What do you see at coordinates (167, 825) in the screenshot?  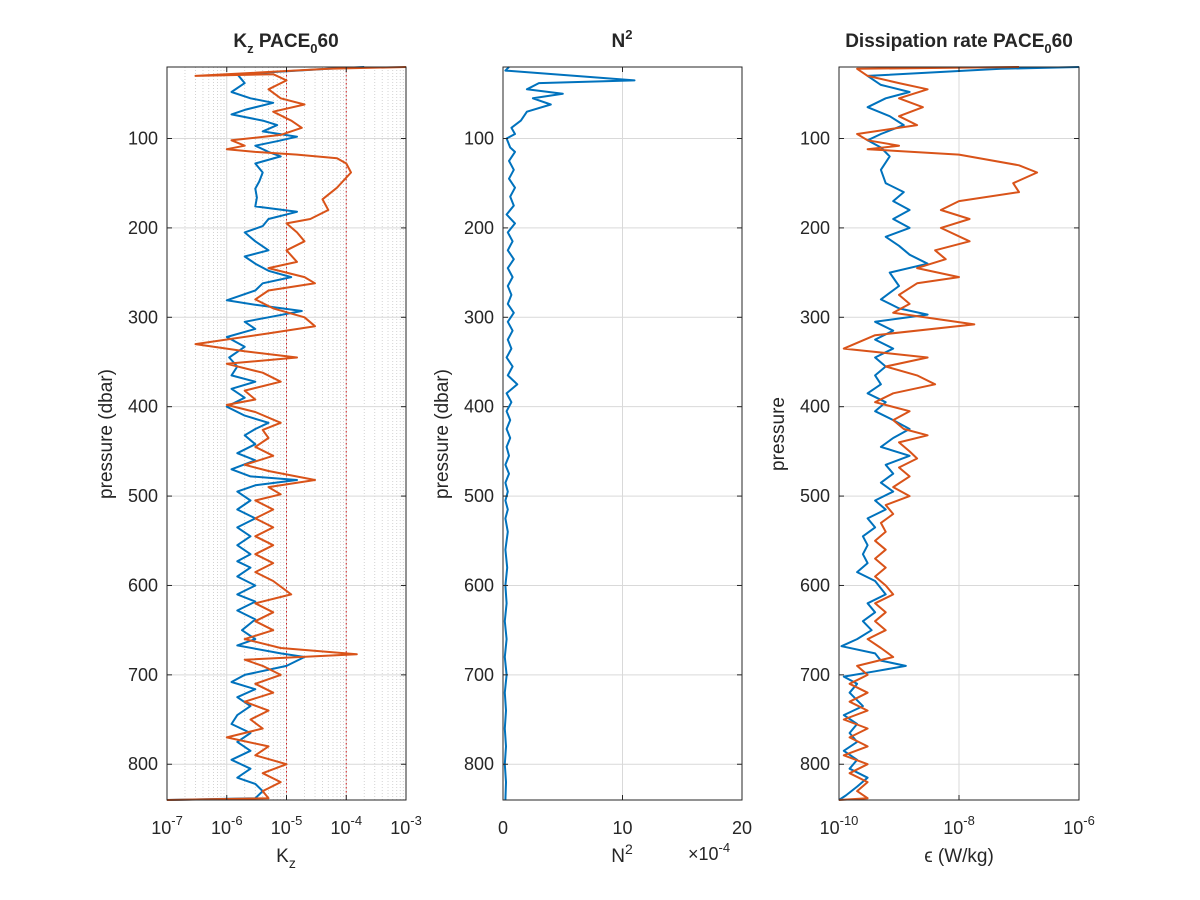 I see `kz-x-tick-label: 10⁻⁷` at bounding box center [167, 825].